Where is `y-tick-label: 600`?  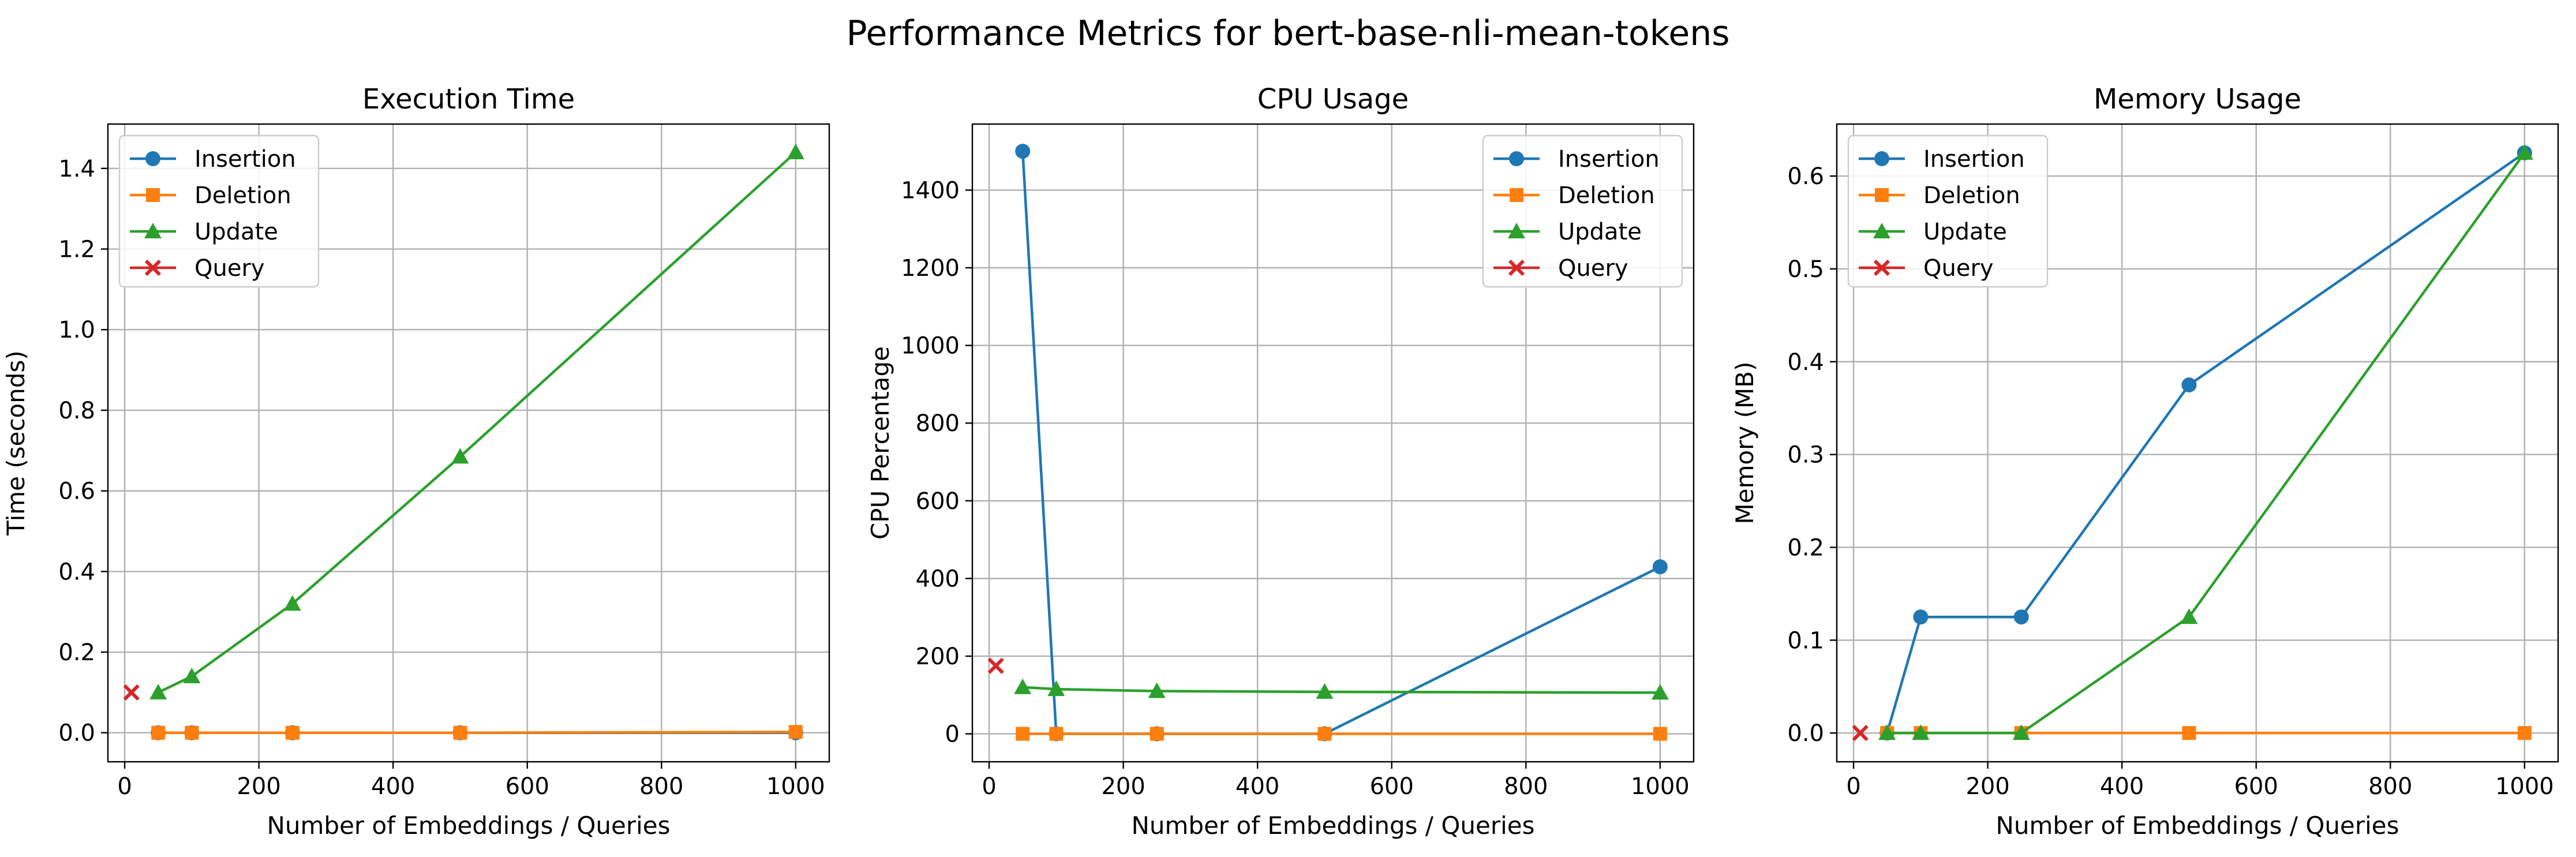 y-tick-label: 600 is located at coordinates (938, 501).